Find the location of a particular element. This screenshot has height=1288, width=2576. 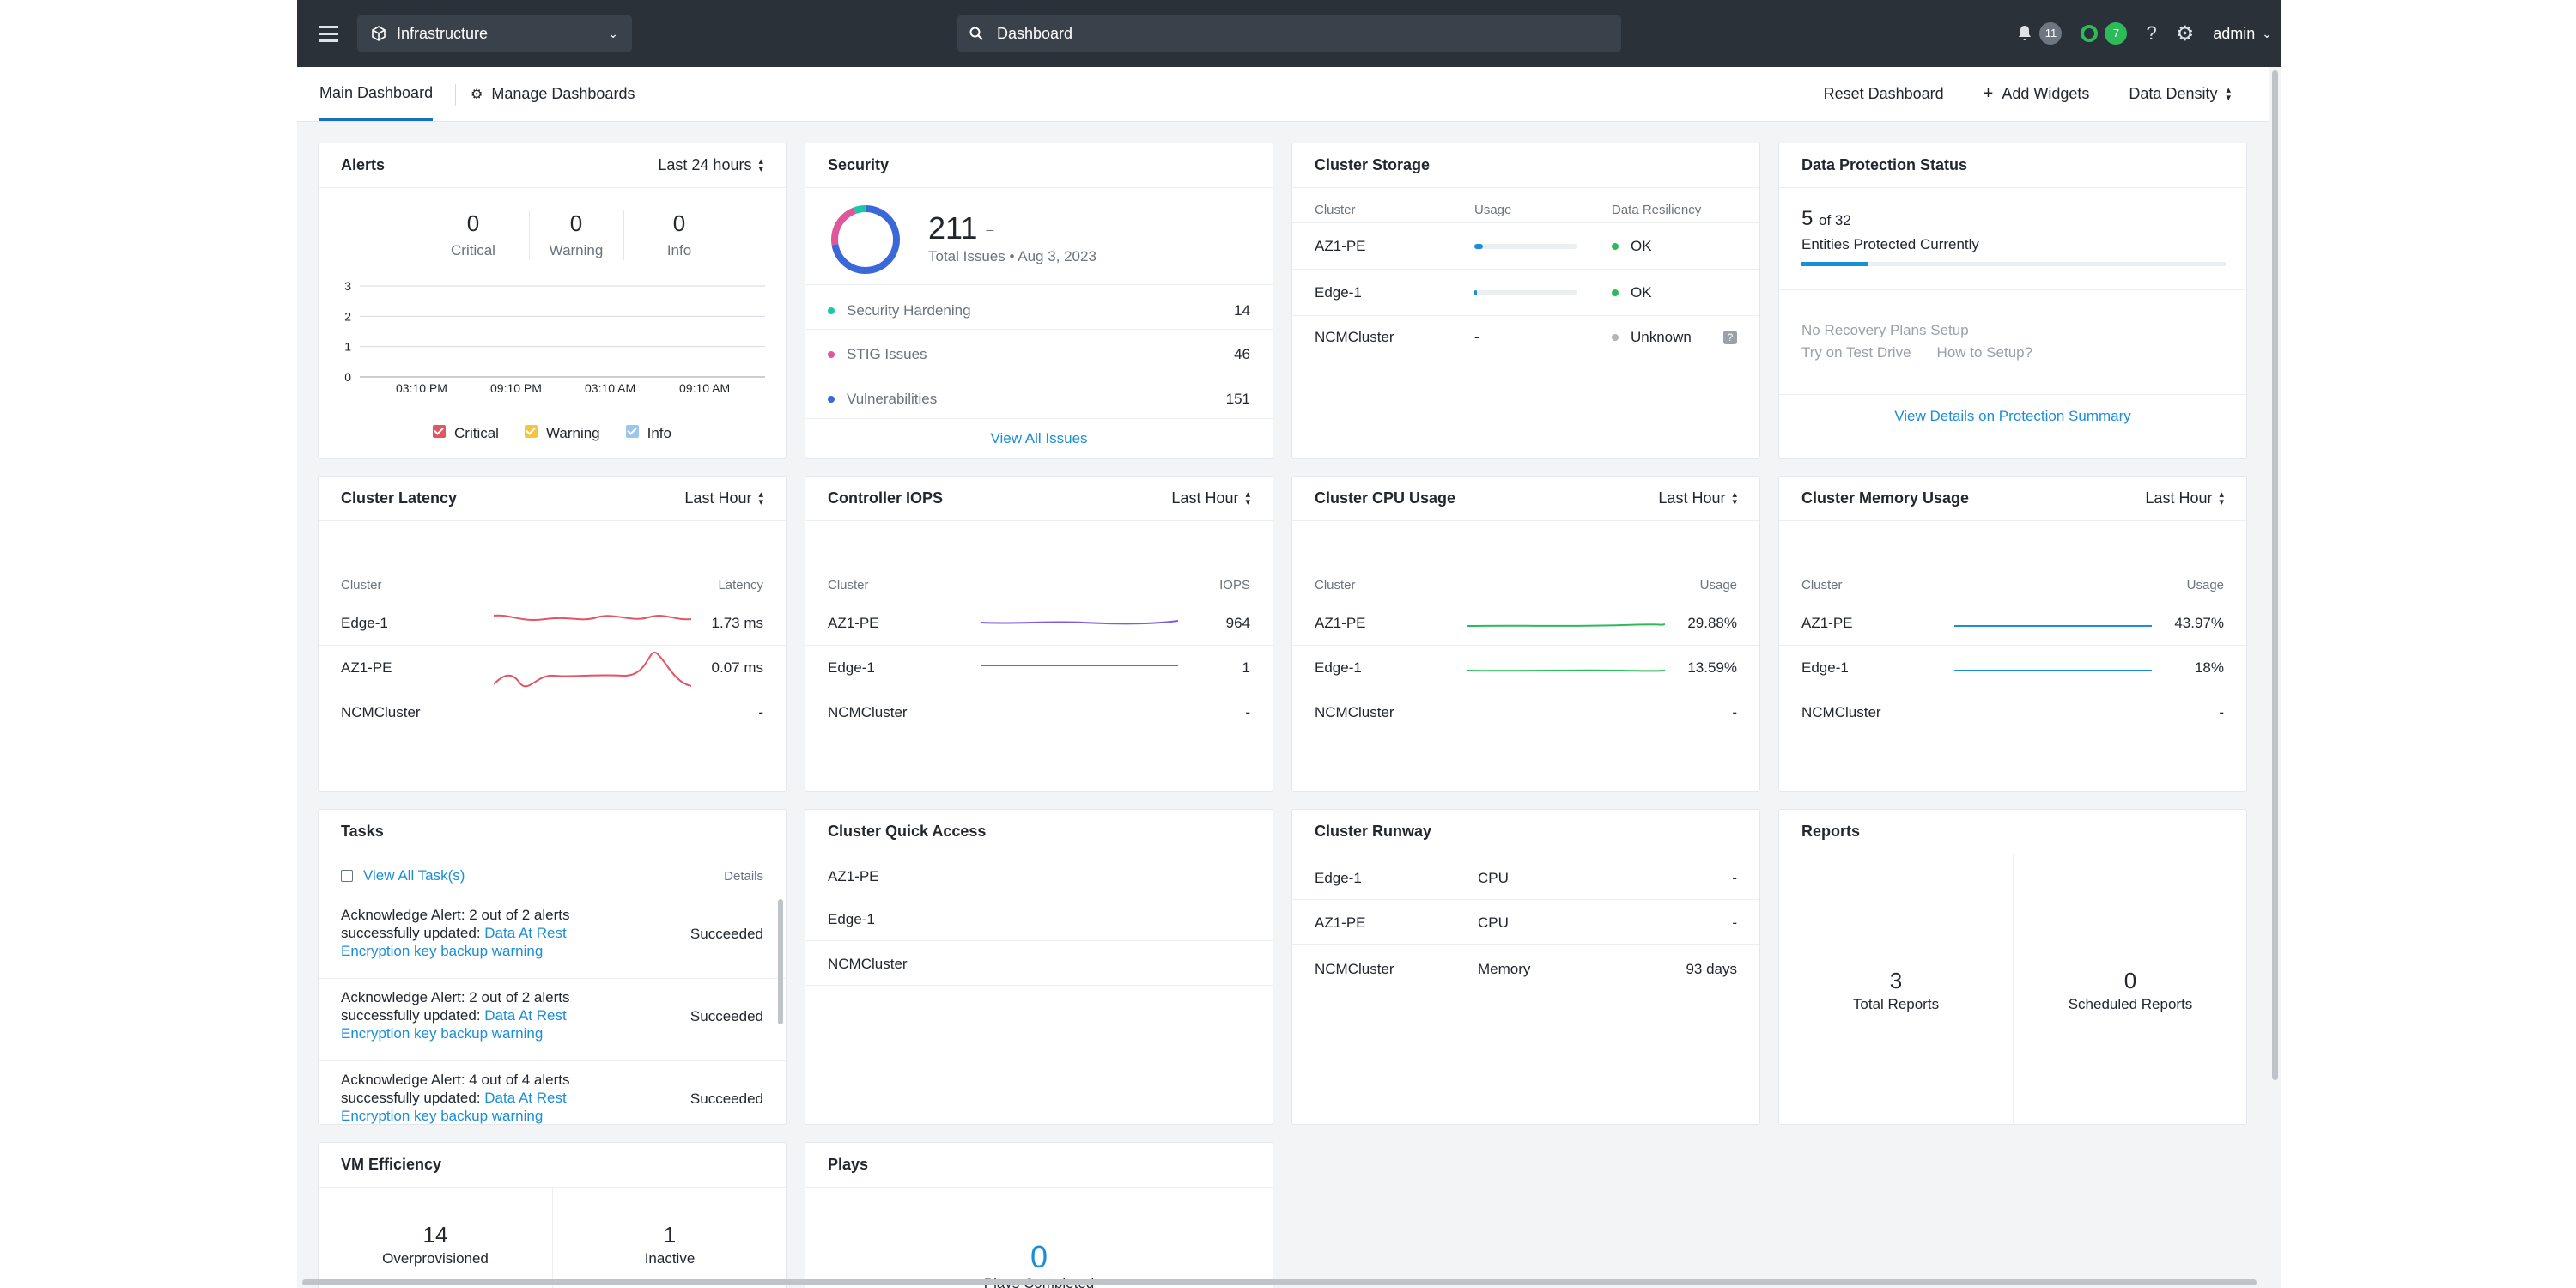

overprovisioned-count: 14 Overprovisioned is located at coordinates (435, 1244).